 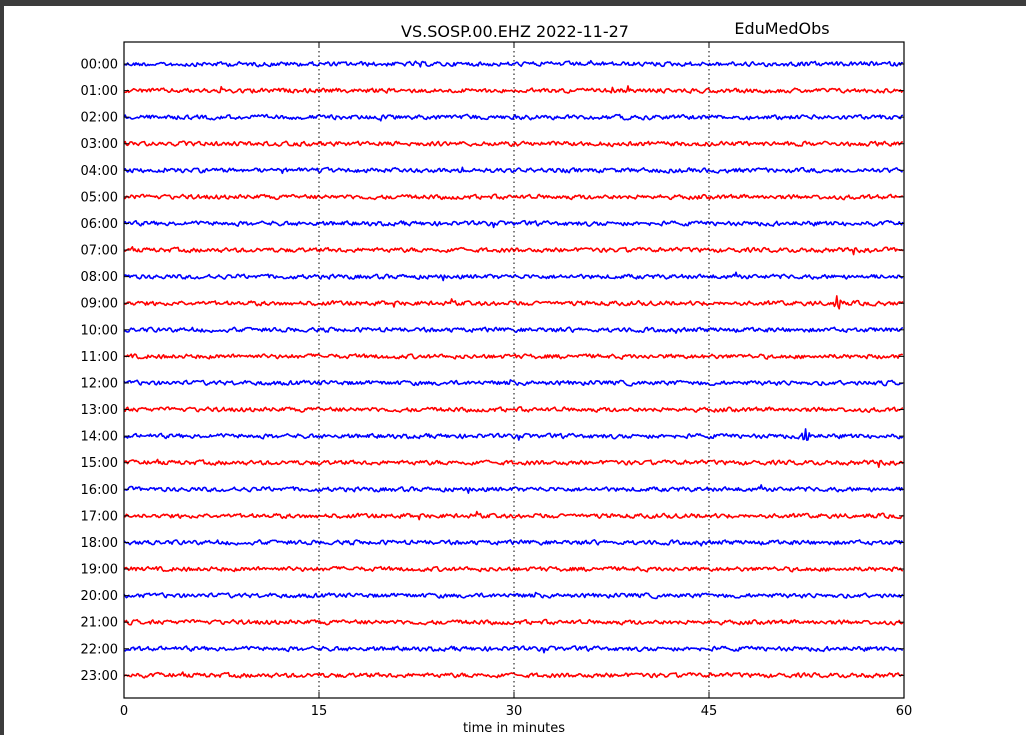 What do you see at coordinates (99, 65) in the screenshot?
I see `y-tick-label: 00:00` at bounding box center [99, 65].